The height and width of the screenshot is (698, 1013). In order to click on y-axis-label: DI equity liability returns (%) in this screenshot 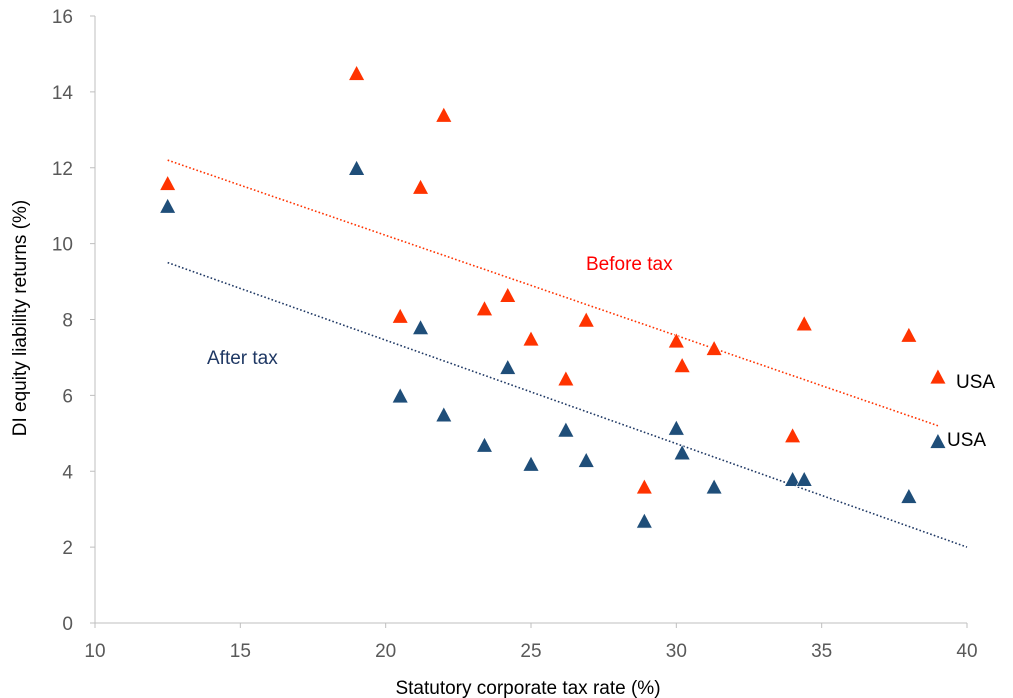, I will do `click(20, 318)`.